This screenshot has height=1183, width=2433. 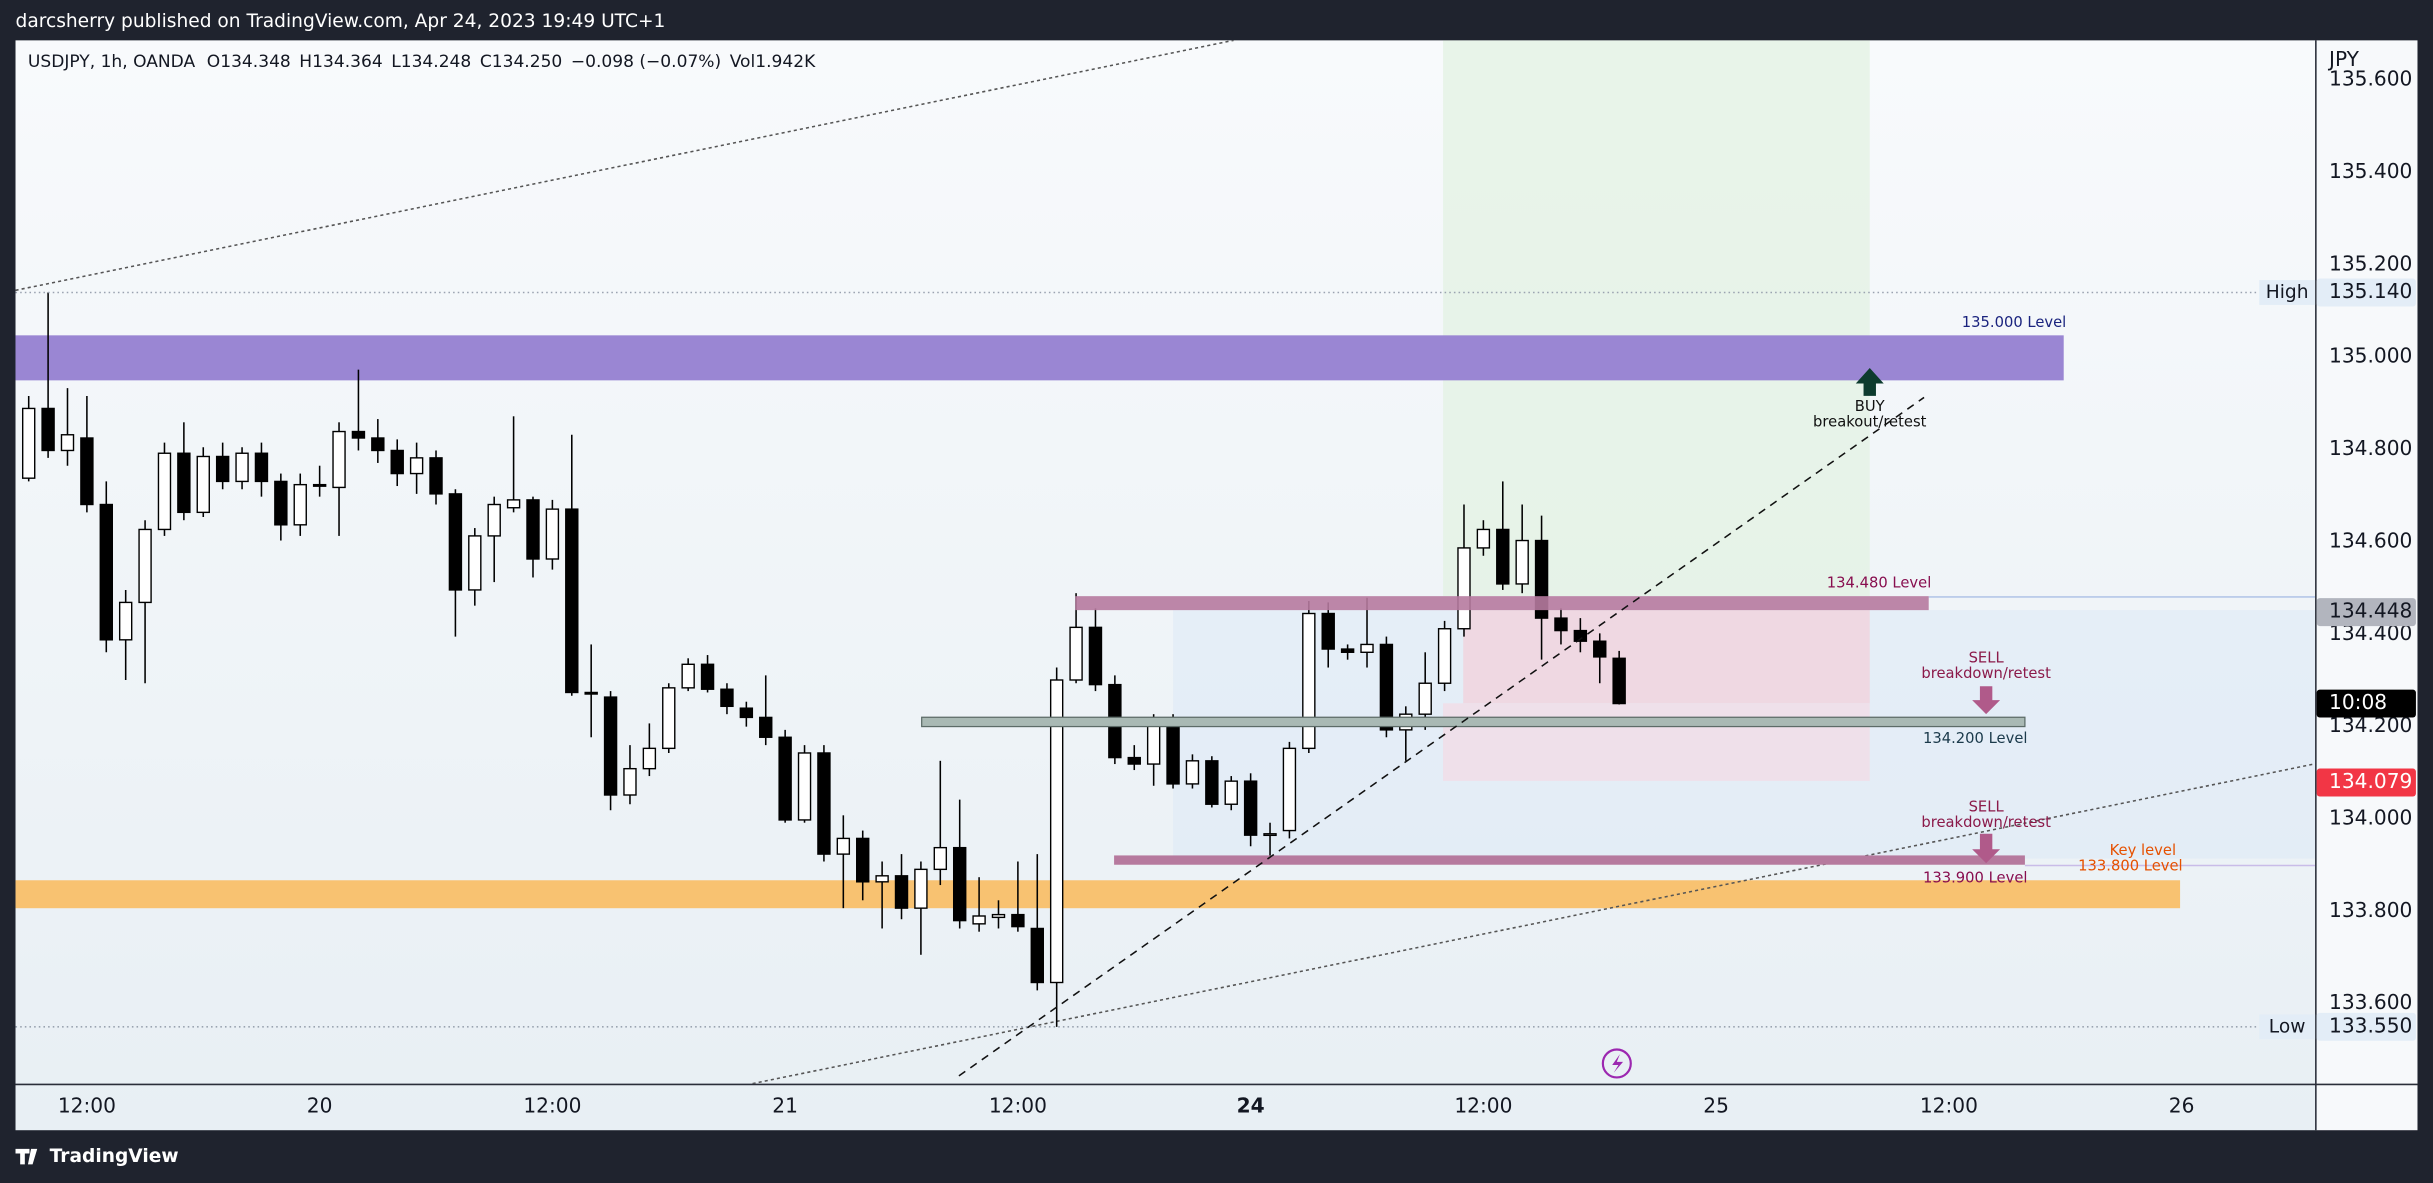 I want to click on legend-symbol: USDJPY, 1h, OANDA, so click(x=112, y=62).